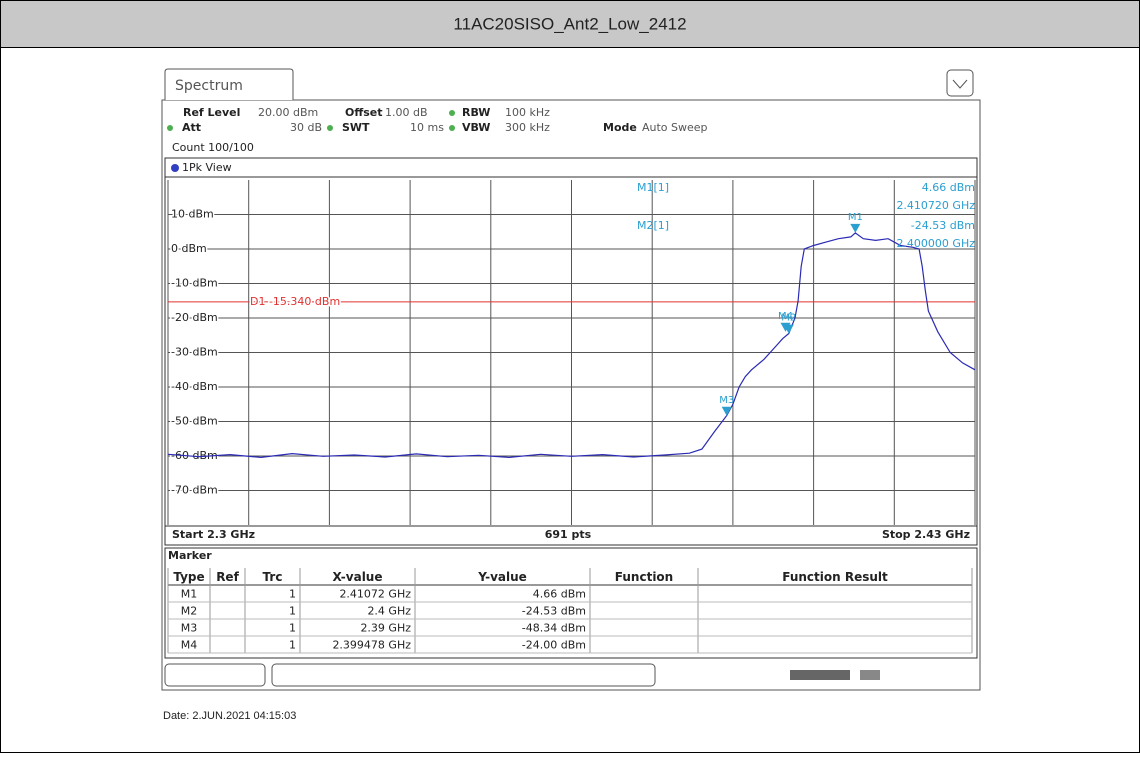 The height and width of the screenshot is (757, 1140). Describe the element at coordinates (943, 225) in the screenshot. I see `readout-y: -24.53 dBm` at that location.